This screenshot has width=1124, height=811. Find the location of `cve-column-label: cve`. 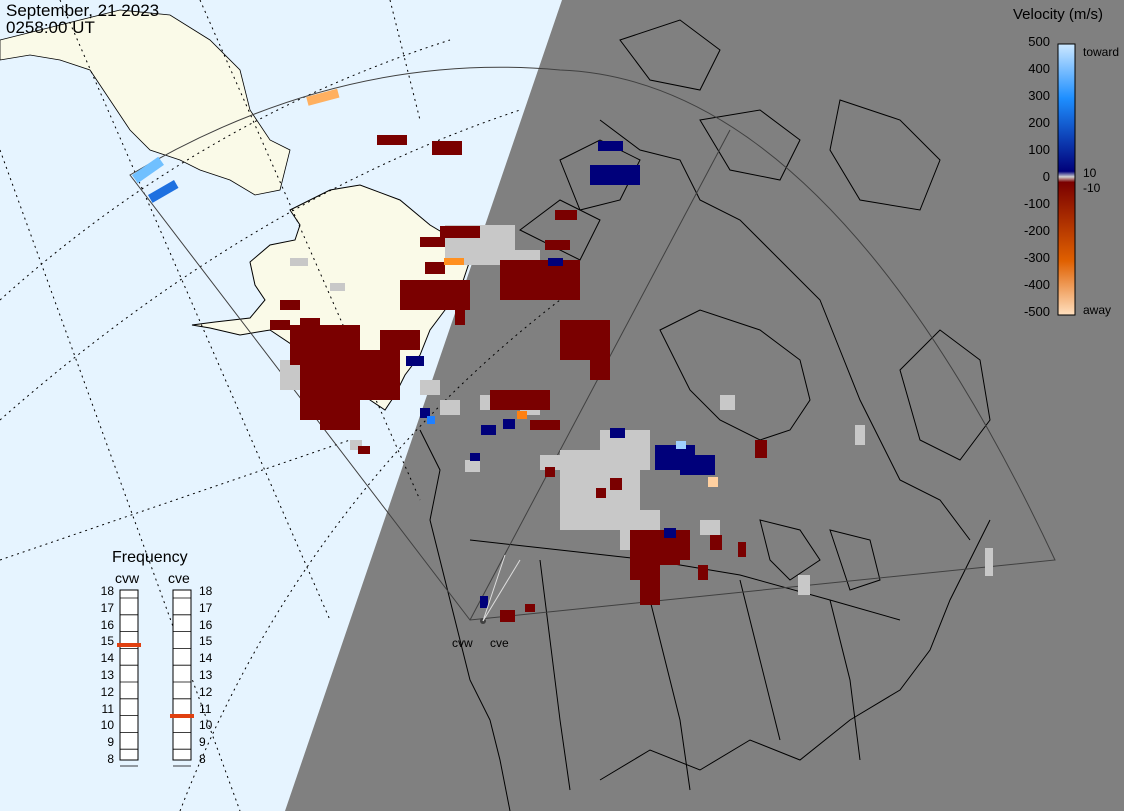

cve-column-label: cve is located at coordinates (179, 578).